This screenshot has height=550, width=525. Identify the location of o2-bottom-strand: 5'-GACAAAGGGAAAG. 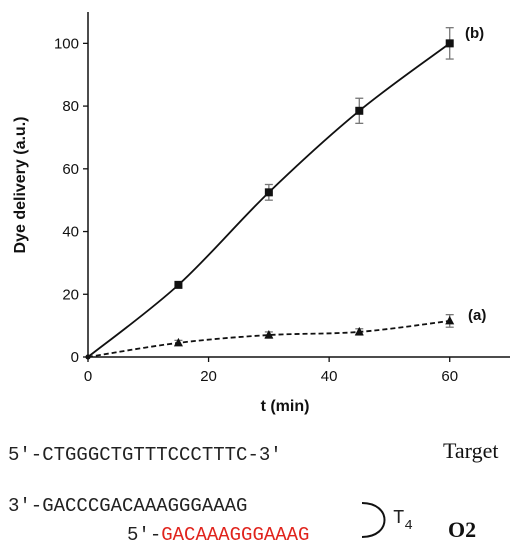
(207, 535).